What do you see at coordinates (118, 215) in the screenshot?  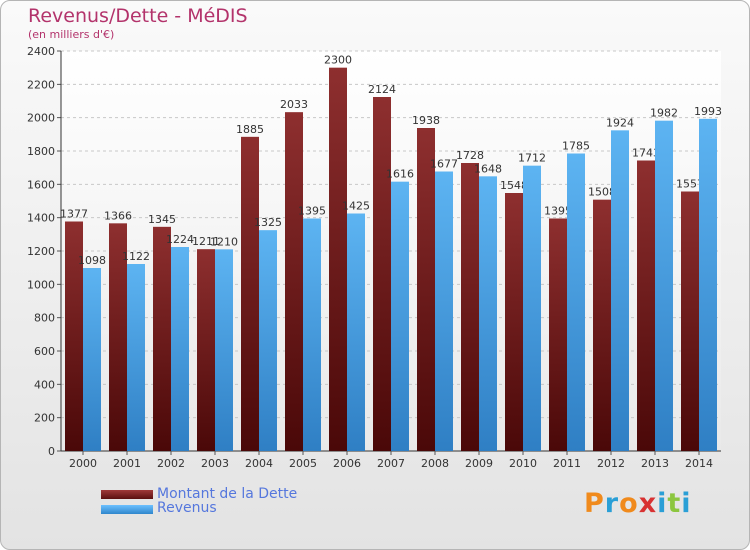 I see `data-label-dette: 1366` at bounding box center [118, 215].